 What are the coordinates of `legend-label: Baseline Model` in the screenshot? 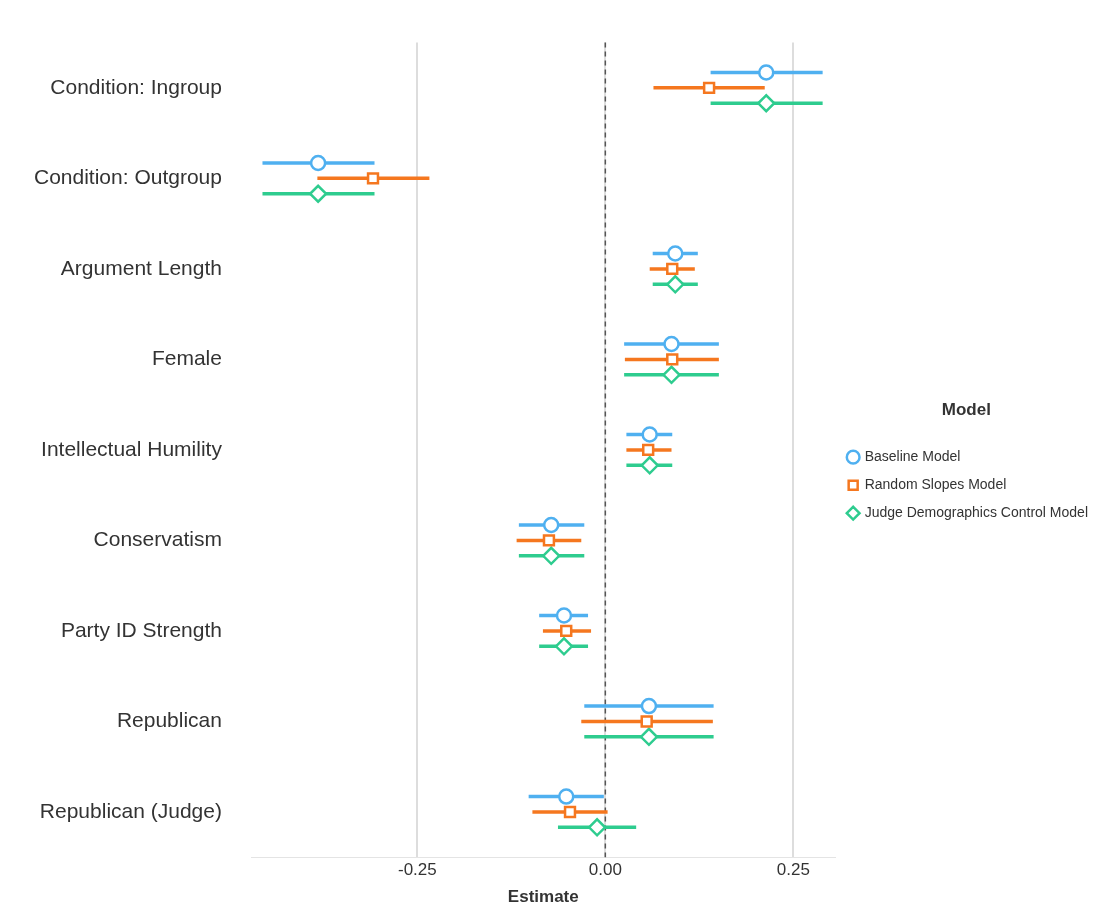 It's located at (912, 456).